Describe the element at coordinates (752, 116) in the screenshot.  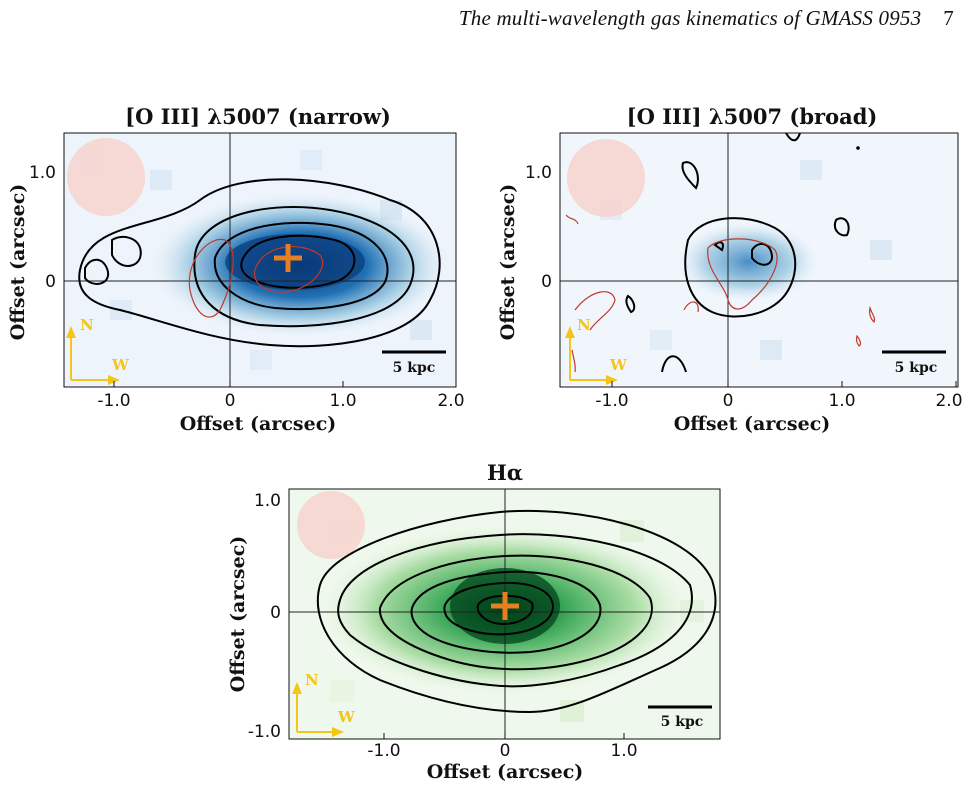
I see `panel-title: [O III] λ5007 (broad)` at that location.